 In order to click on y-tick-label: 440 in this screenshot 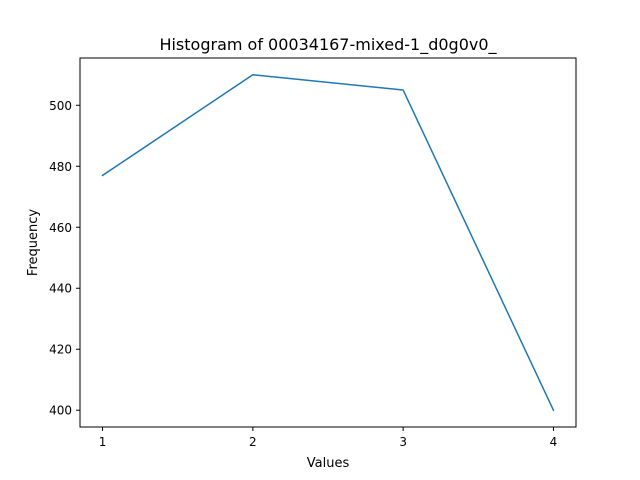, I will do `click(60, 289)`.